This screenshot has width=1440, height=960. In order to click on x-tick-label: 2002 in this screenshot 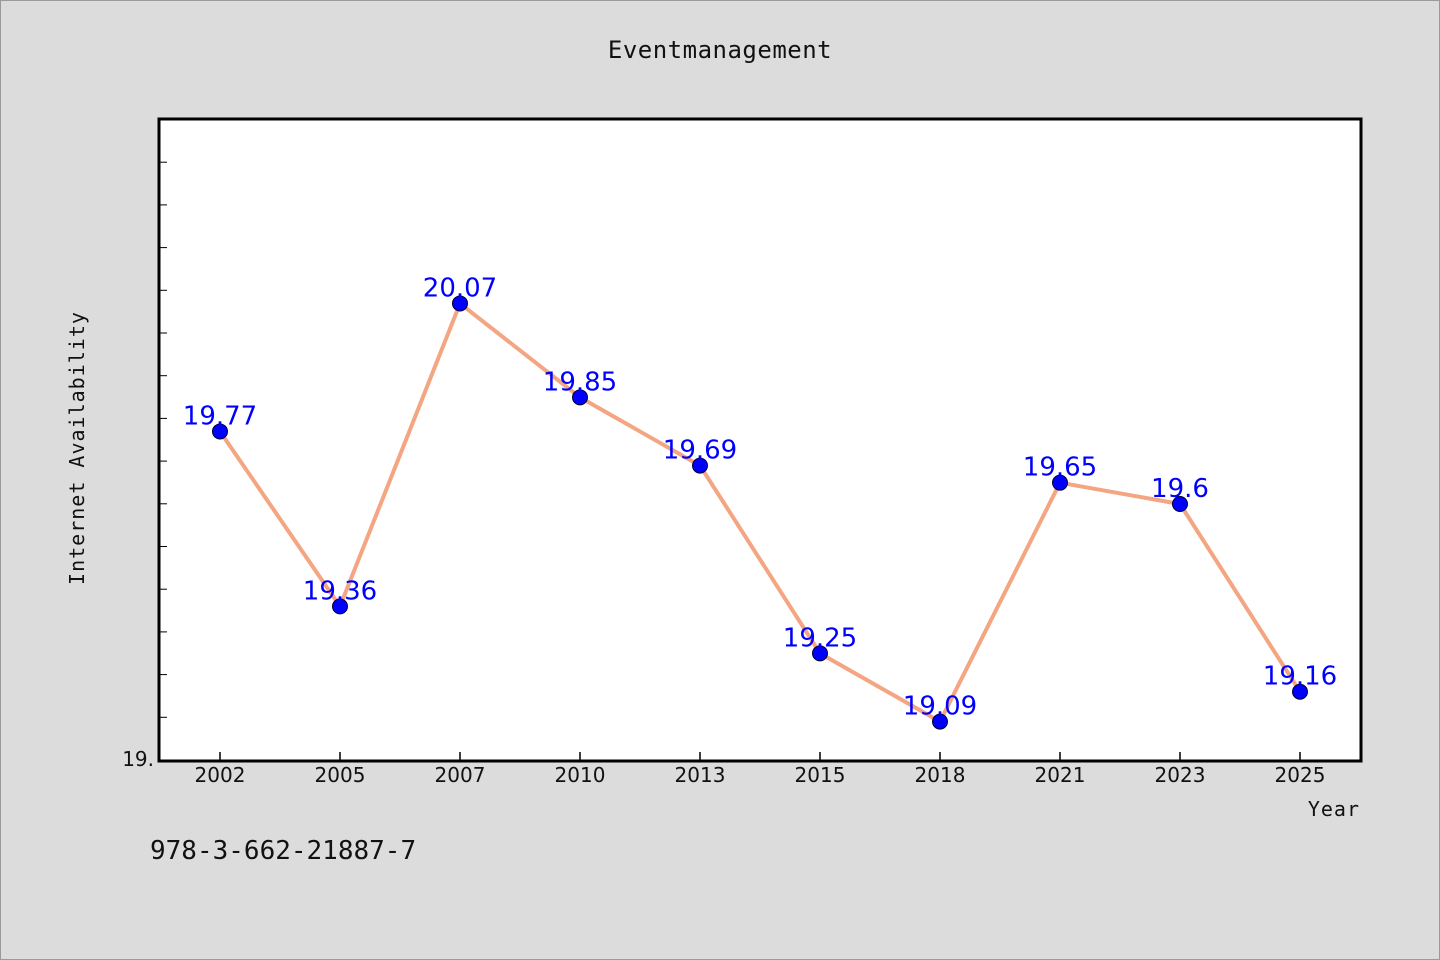, I will do `click(220, 775)`.